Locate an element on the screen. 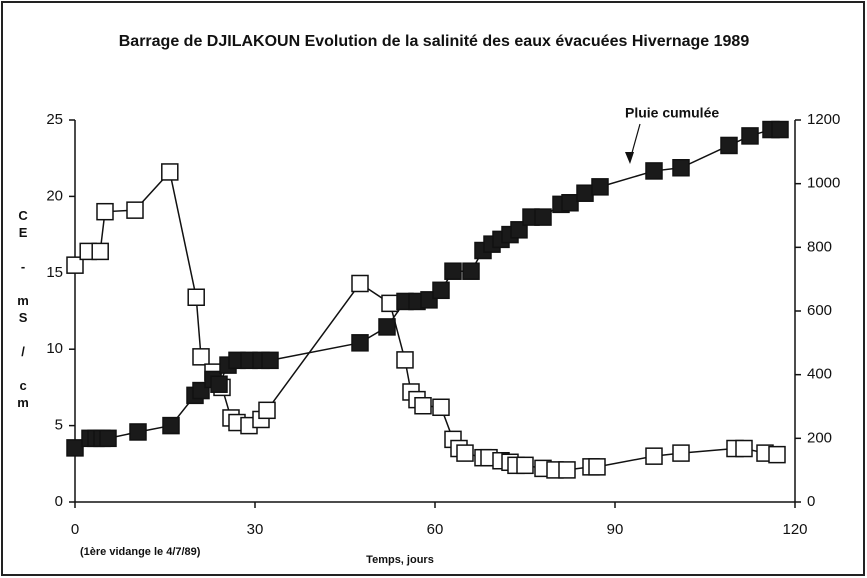 Image resolution: width=867 pixels, height=578 pixels. y-tick-label: 5 is located at coordinates (59, 425).